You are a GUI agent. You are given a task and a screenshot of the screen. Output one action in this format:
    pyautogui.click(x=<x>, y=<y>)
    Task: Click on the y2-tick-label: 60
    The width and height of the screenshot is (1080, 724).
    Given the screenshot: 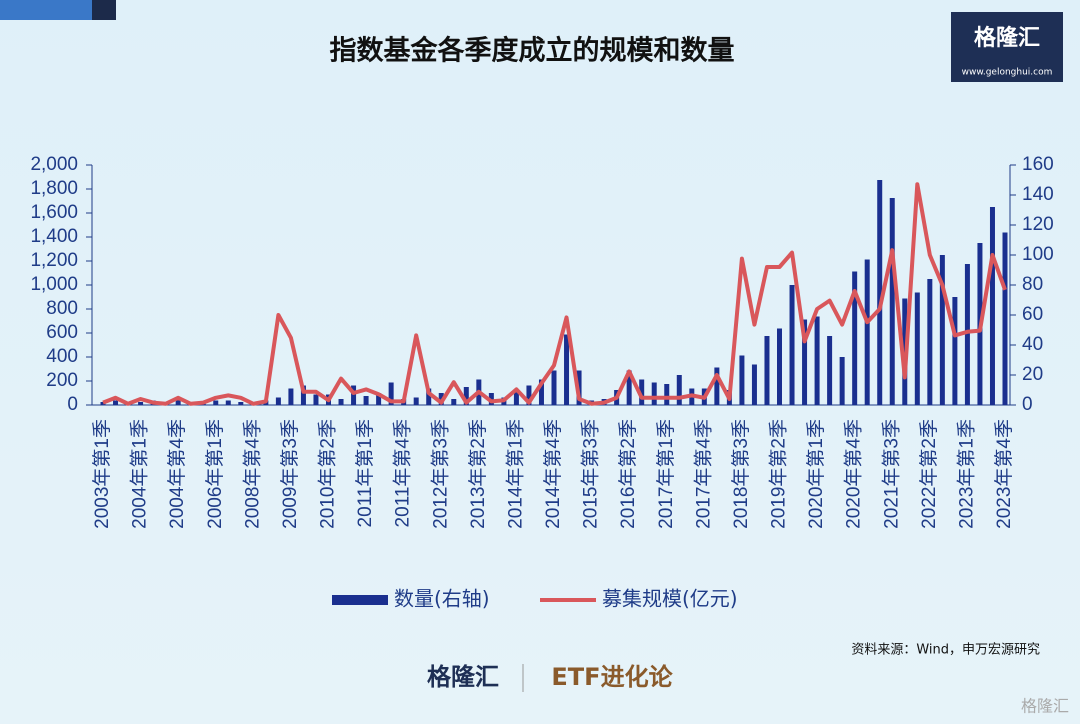 What is the action you would take?
    pyautogui.click(x=1032, y=314)
    